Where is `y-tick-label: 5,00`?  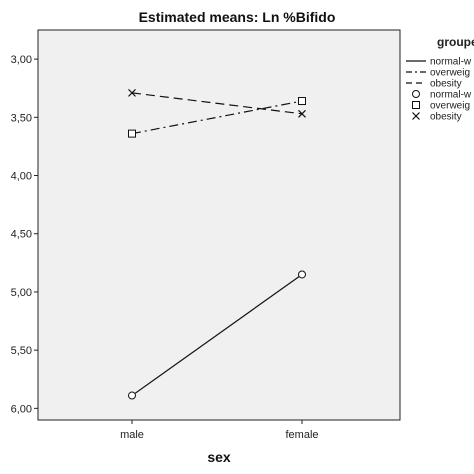
y-tick-label: 5,00 is located at coordinates (21, 293).